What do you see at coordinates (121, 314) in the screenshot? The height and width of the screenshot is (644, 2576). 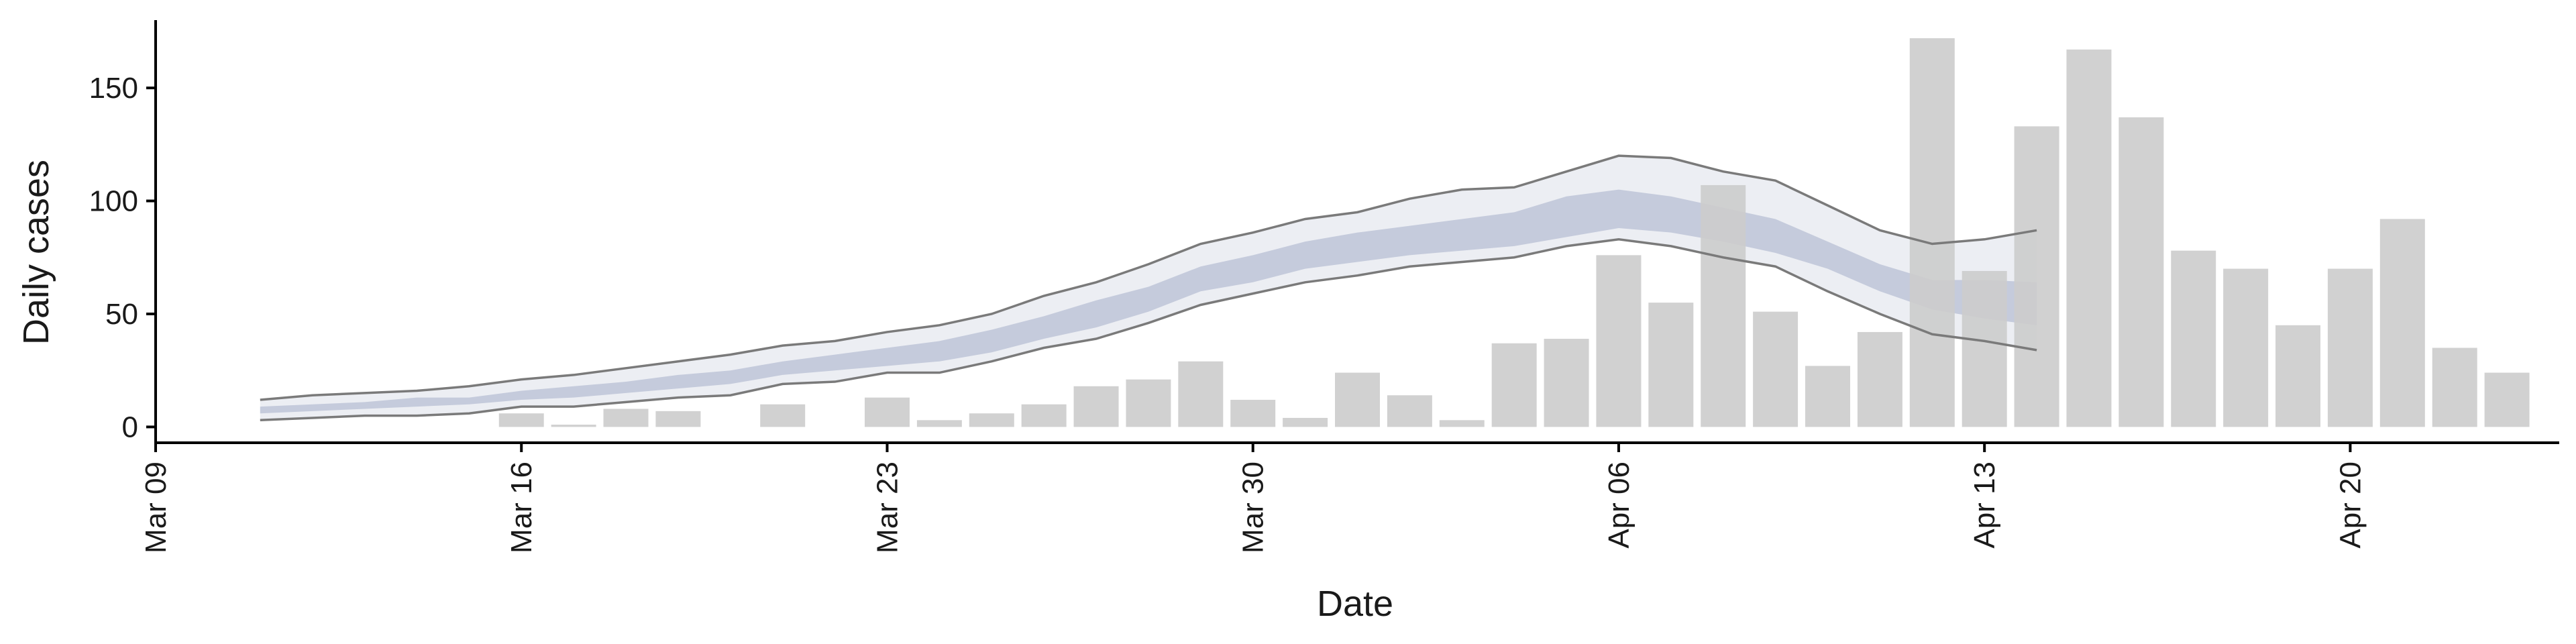 I see `y-tick-label-50: 50` at bounding box center [121, 314].